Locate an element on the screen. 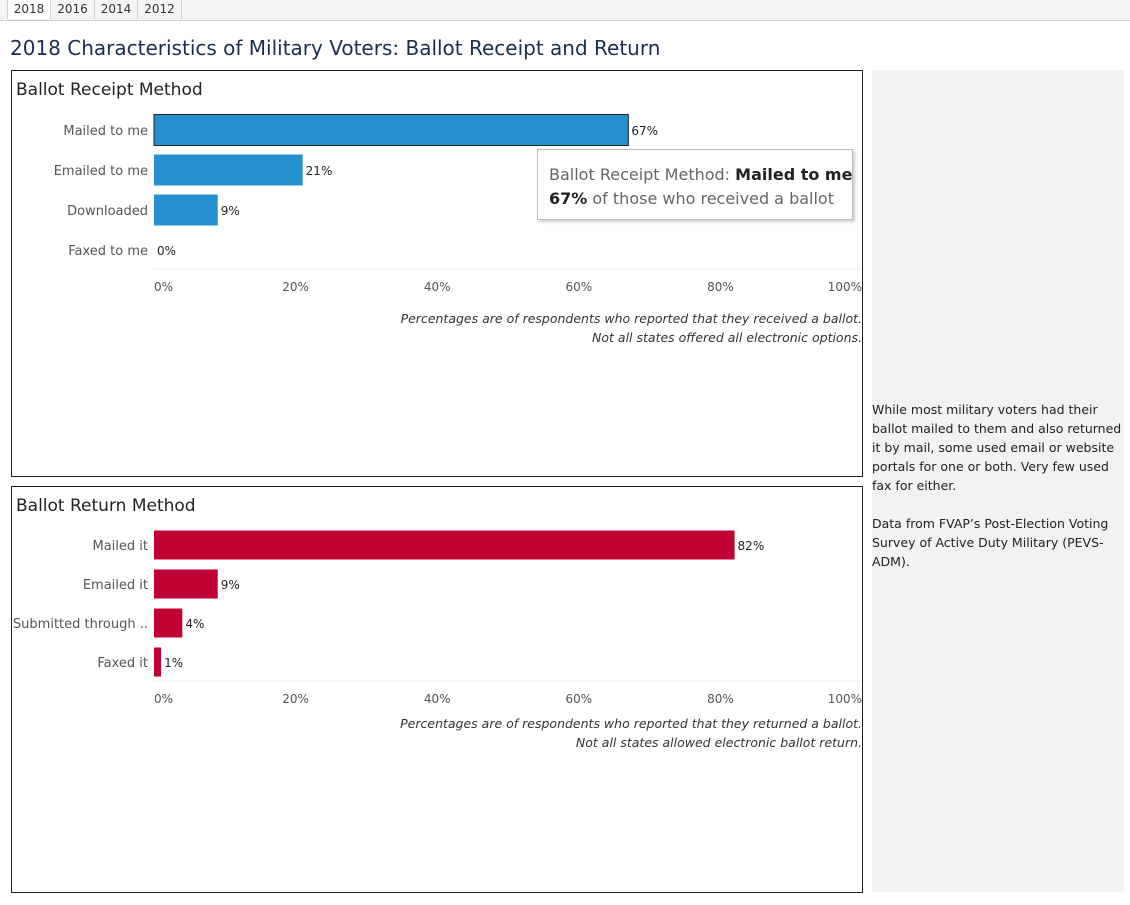  tooltip-line2: 67% of those who received a ballot is located at coordinates (695, 199).